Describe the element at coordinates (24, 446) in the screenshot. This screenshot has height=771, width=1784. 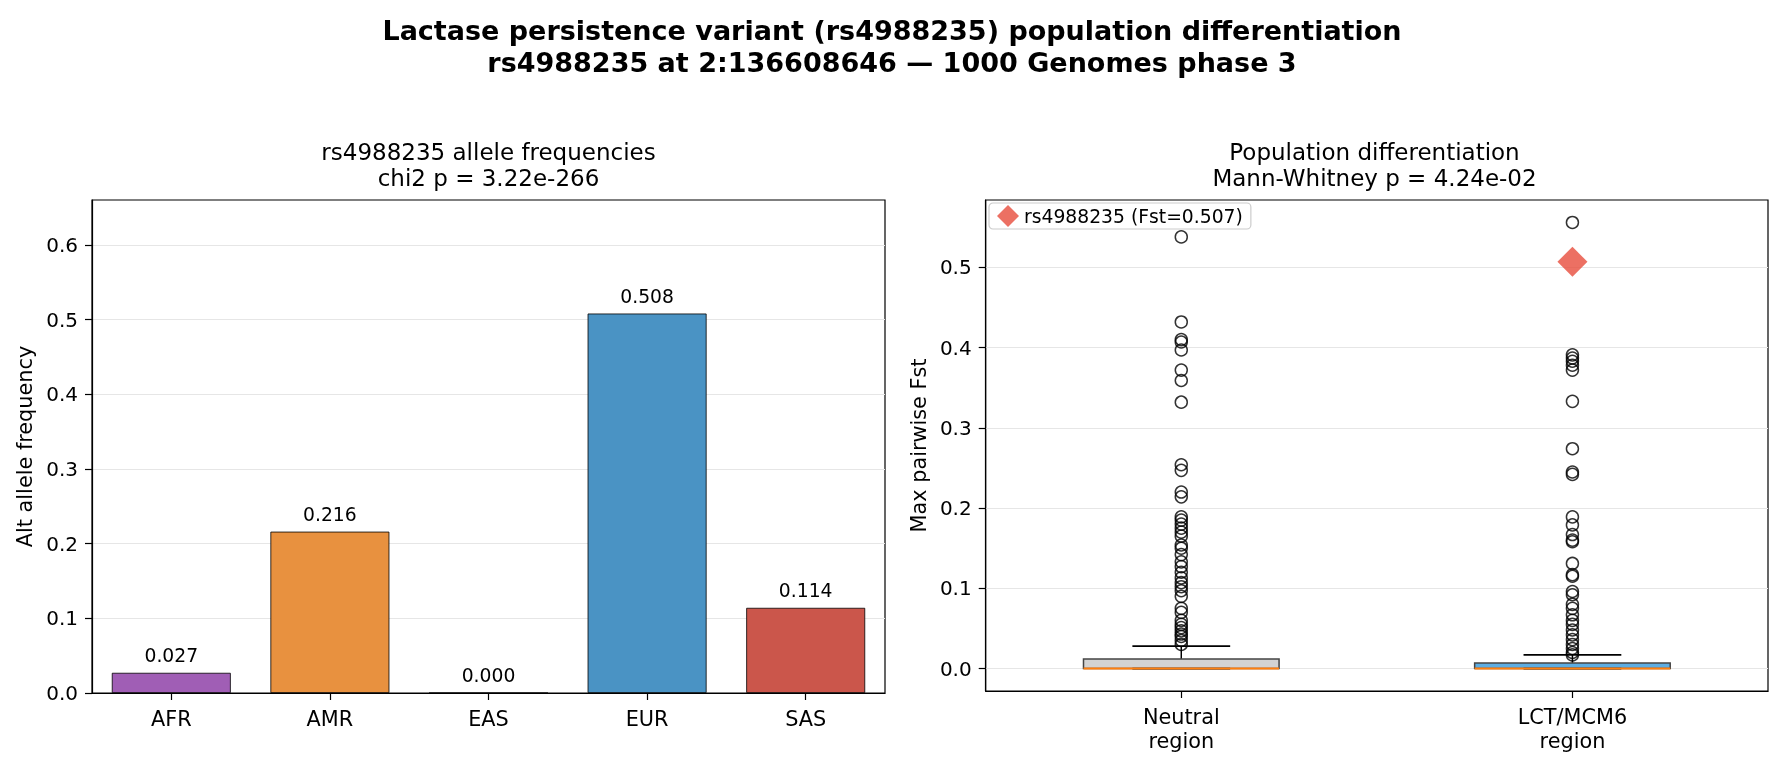
I see `y-axis-title: Alt allele frequency` at that location.